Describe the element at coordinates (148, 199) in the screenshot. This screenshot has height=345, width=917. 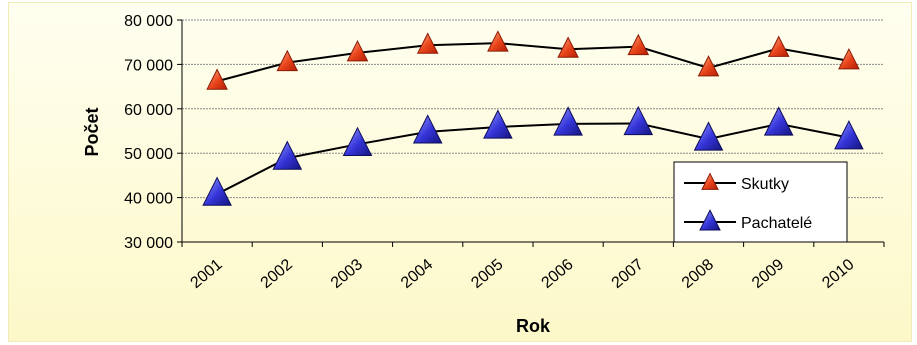
I see `y-tick-label: 40 000` at that location.